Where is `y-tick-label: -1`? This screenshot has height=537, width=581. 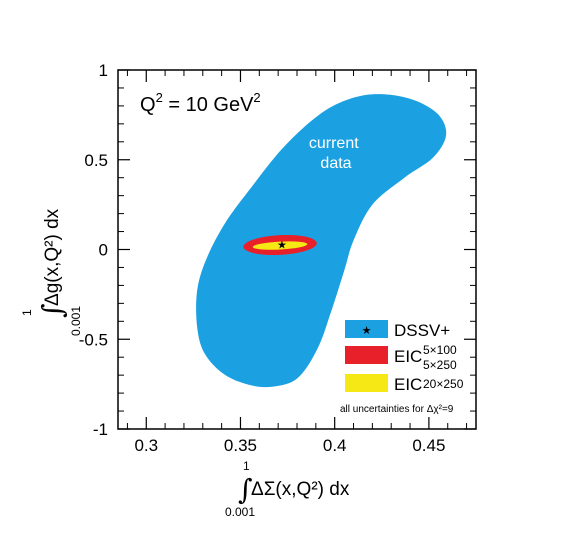
y-tick-label: -1 is located at coordinates (100, 429).